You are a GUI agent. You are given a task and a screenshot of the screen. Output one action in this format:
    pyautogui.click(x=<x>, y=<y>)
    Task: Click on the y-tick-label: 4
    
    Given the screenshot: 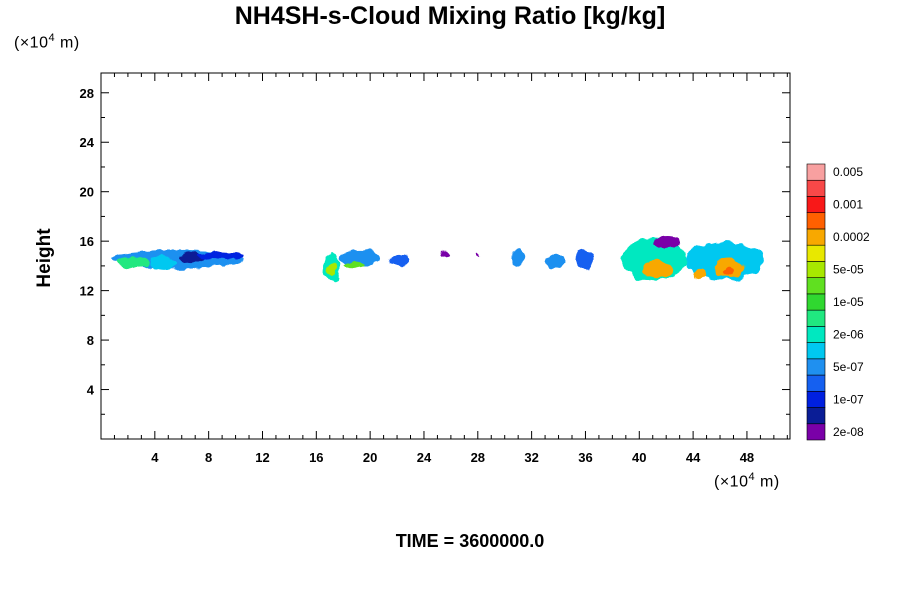 What is the action you would take?
    pyautogui.click(x=91, y=390)
    